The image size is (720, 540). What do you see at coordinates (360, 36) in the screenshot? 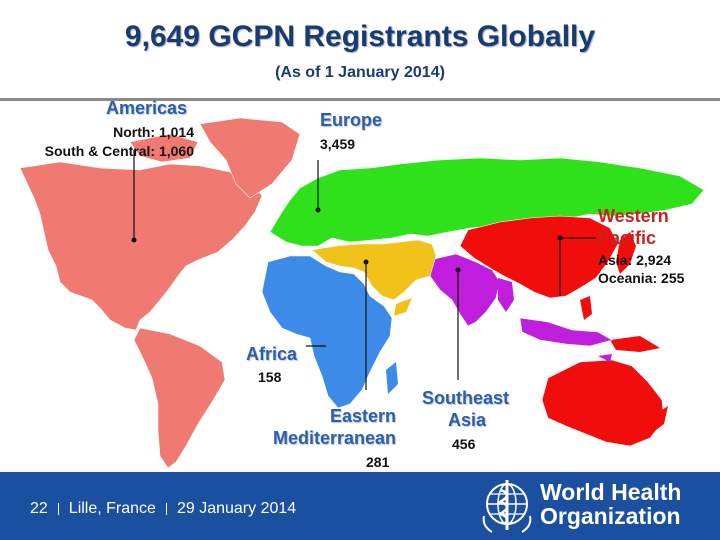
I see `slide-title: 9,649 GCPN Registrants Globally` at bounding box center [360, 36].